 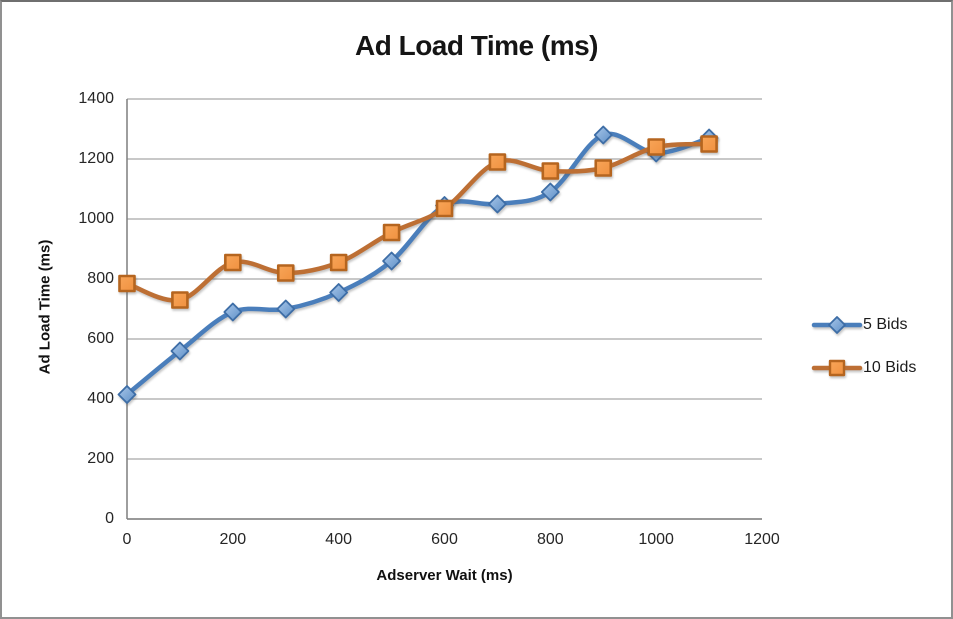 What do you see at coordinates (444, 575) in the screenshot?
I see `x-axis-title: Adserver Wait (ms)` at bounding box center [444, 575].